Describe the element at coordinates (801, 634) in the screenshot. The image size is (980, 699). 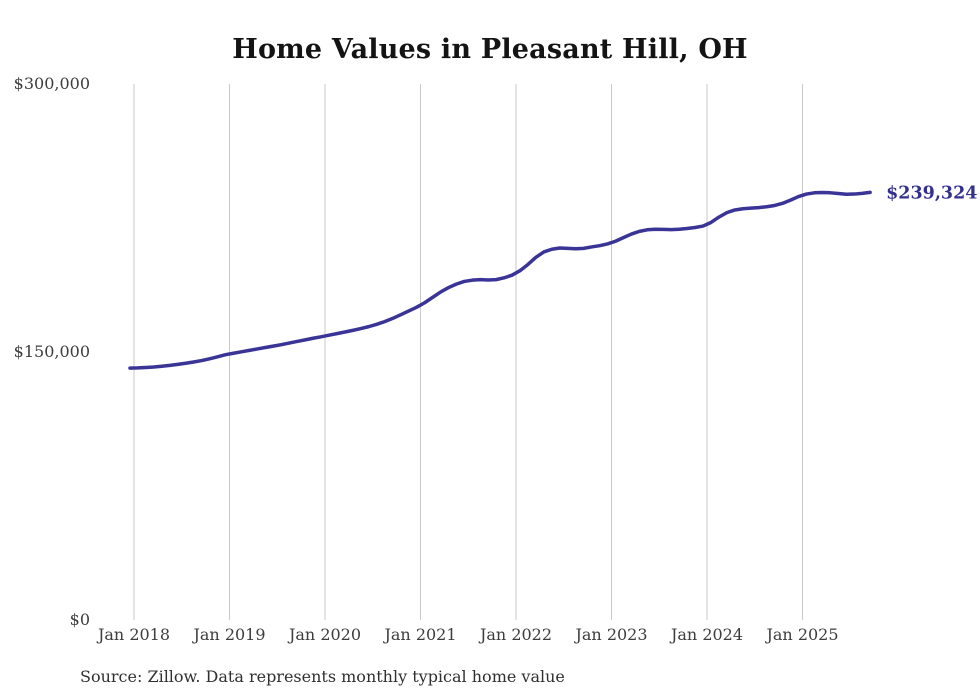
I see `x-tick-label: Jan 2025` at that location.